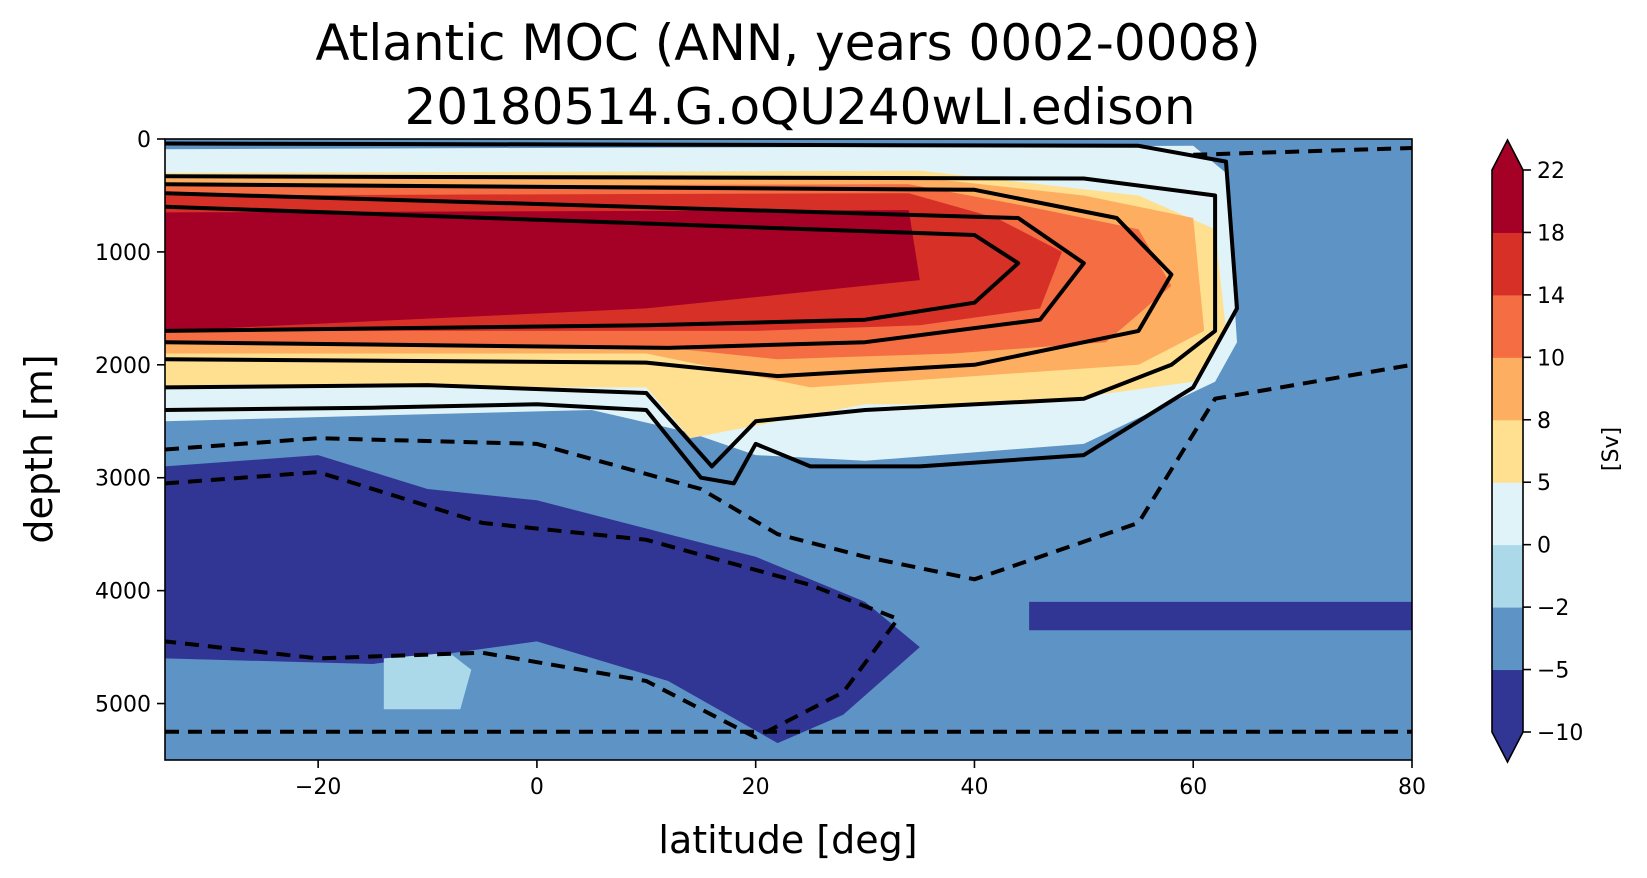  What do you see at coordinates (1544, 483) in the screenshot?
I see `colorbar-tick-label: 5` at bounding box center [1544, 483].